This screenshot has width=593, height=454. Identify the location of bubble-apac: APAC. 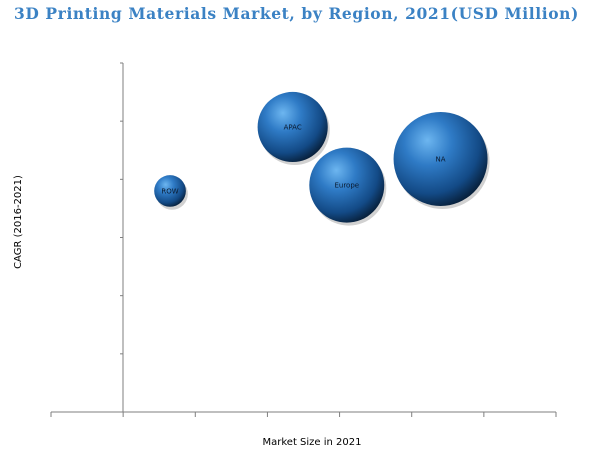
(293, 128).